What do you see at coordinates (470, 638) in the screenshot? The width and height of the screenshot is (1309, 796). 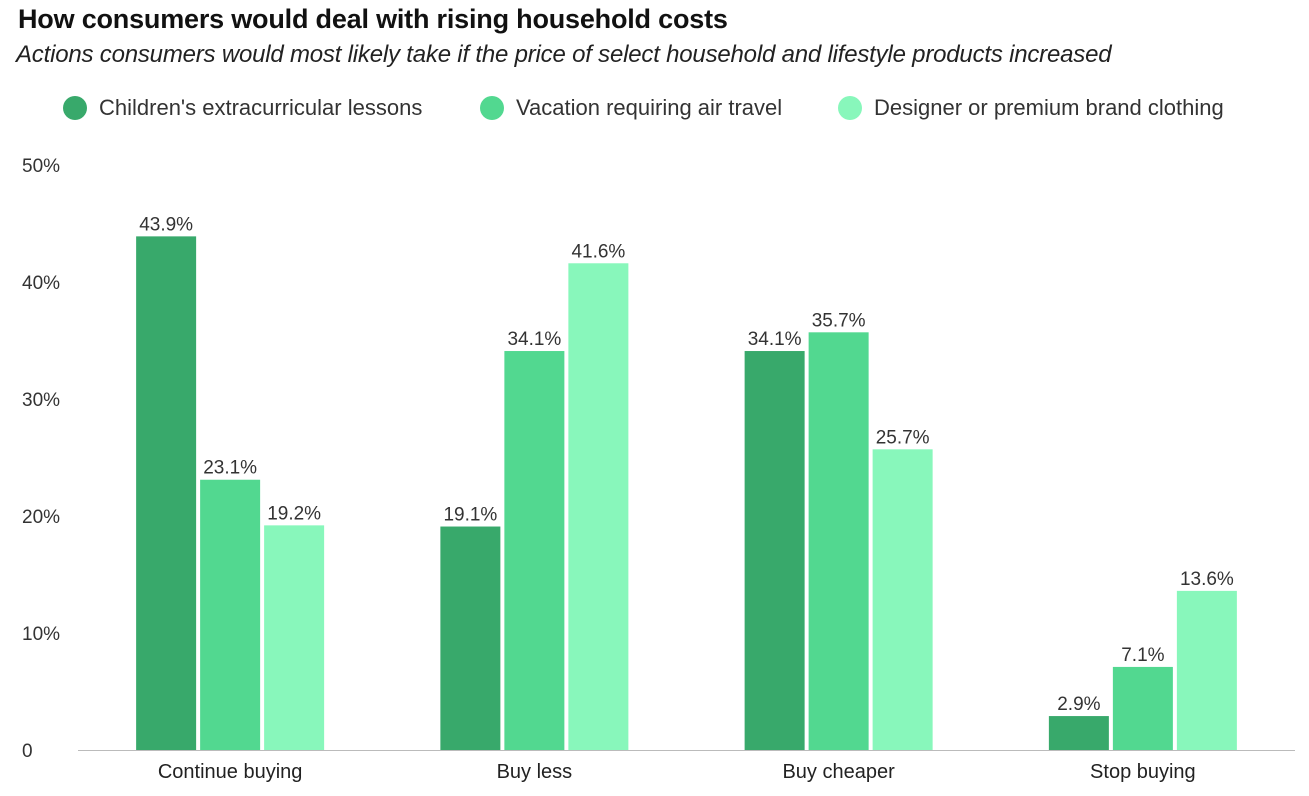 I see `bar-buy-less-children-s-extracurricular-lessons` at bounding box center [470, 638].